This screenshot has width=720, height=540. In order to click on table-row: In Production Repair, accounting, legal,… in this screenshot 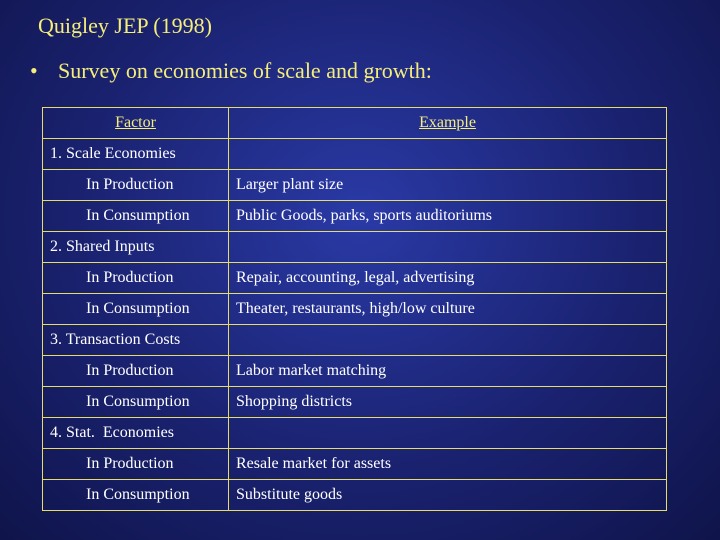, I will do `click(354, 278)`.